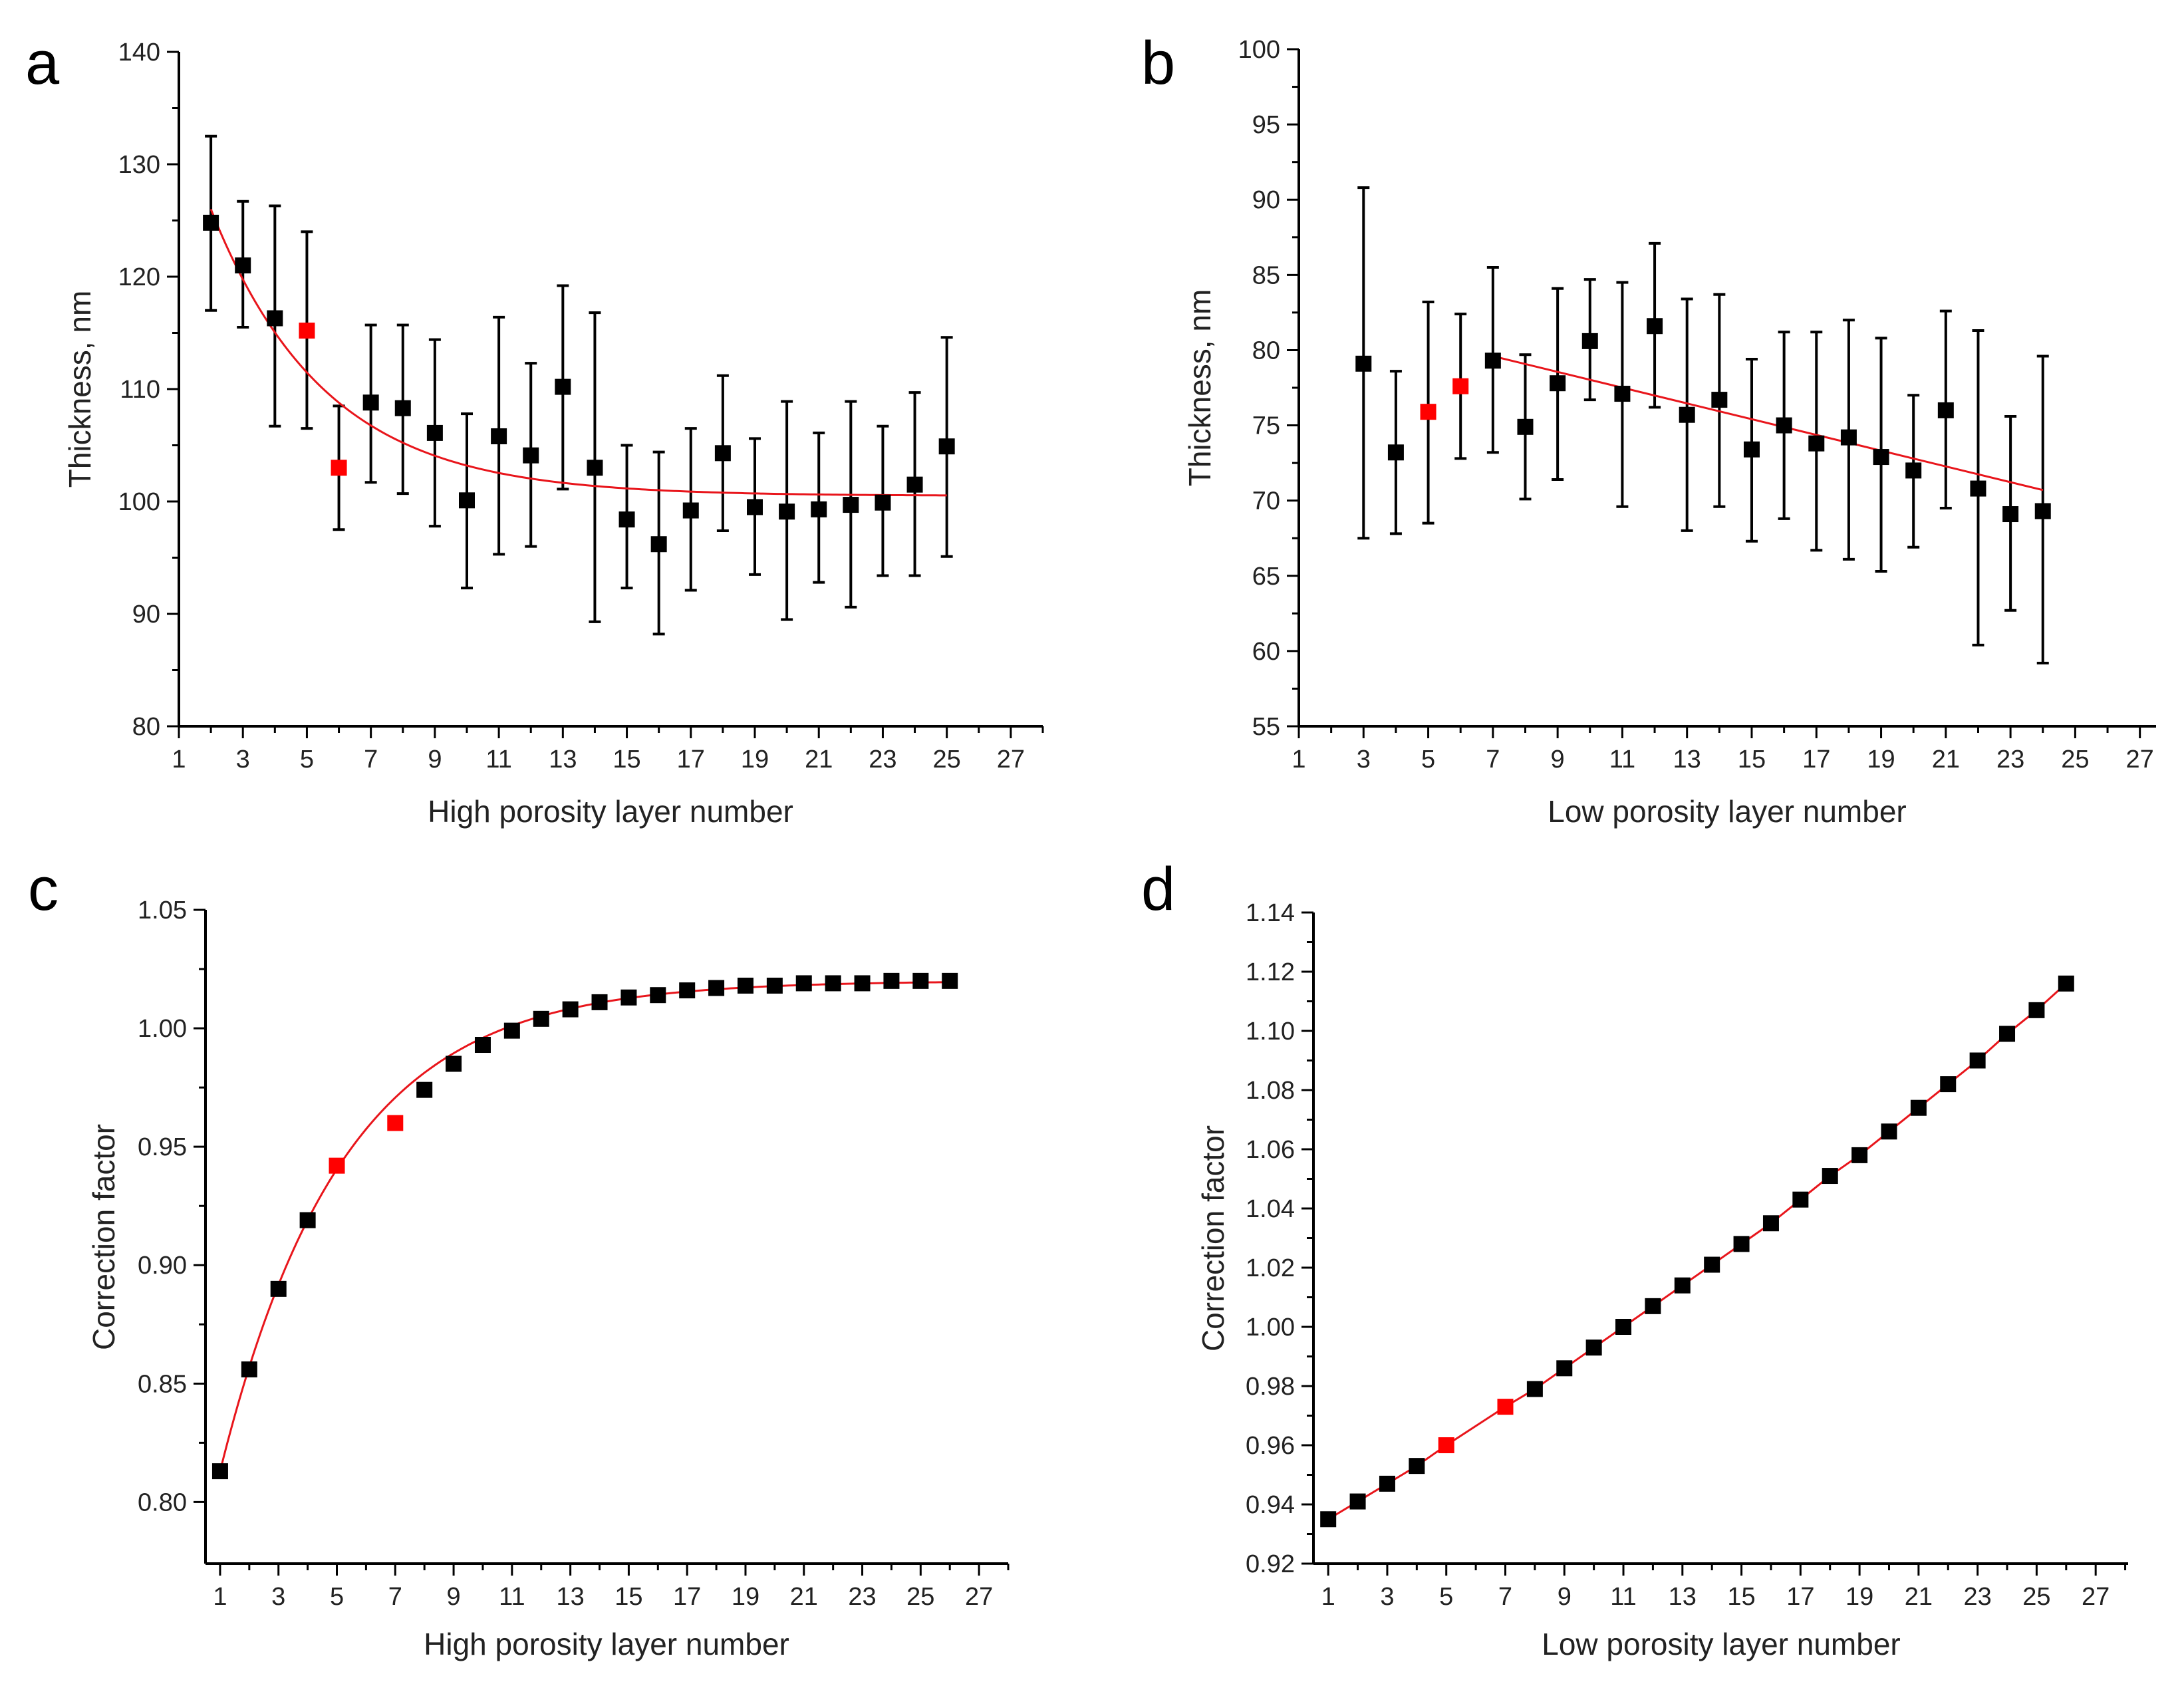 This screenshot has height=1686, width=2184. I want to click on panel-letter-c: c, so click(43, 889).